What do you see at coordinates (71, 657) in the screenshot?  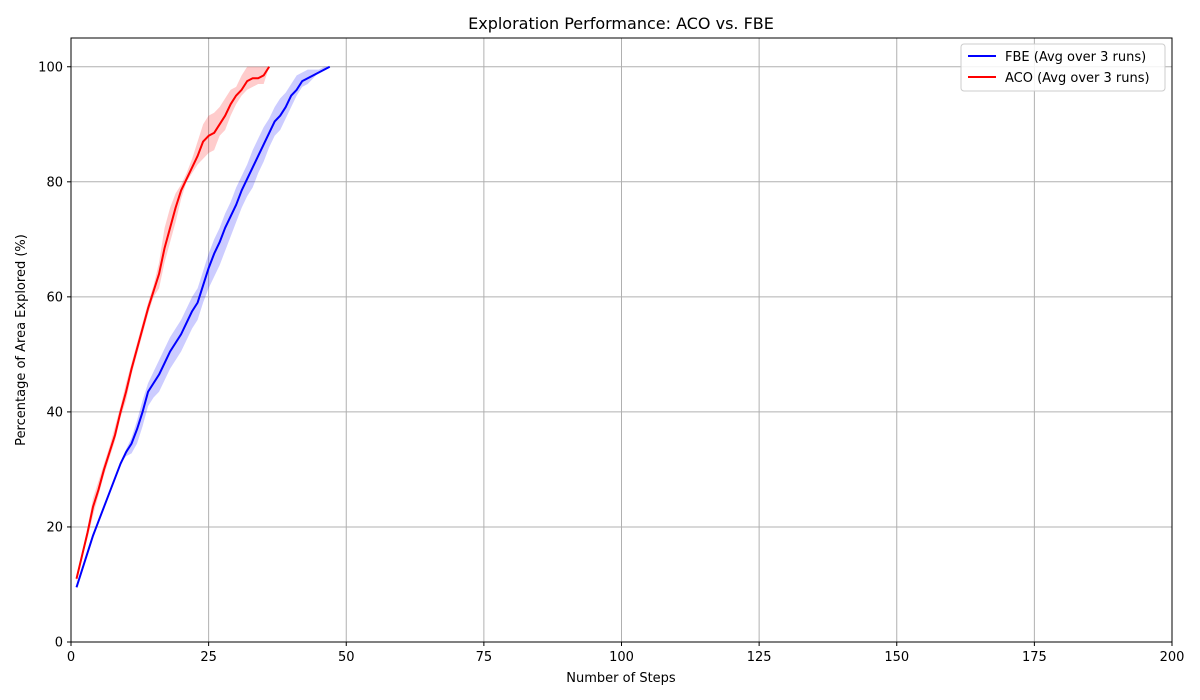 I see `x-tick-label: 0` at bounding box center [71, 657].